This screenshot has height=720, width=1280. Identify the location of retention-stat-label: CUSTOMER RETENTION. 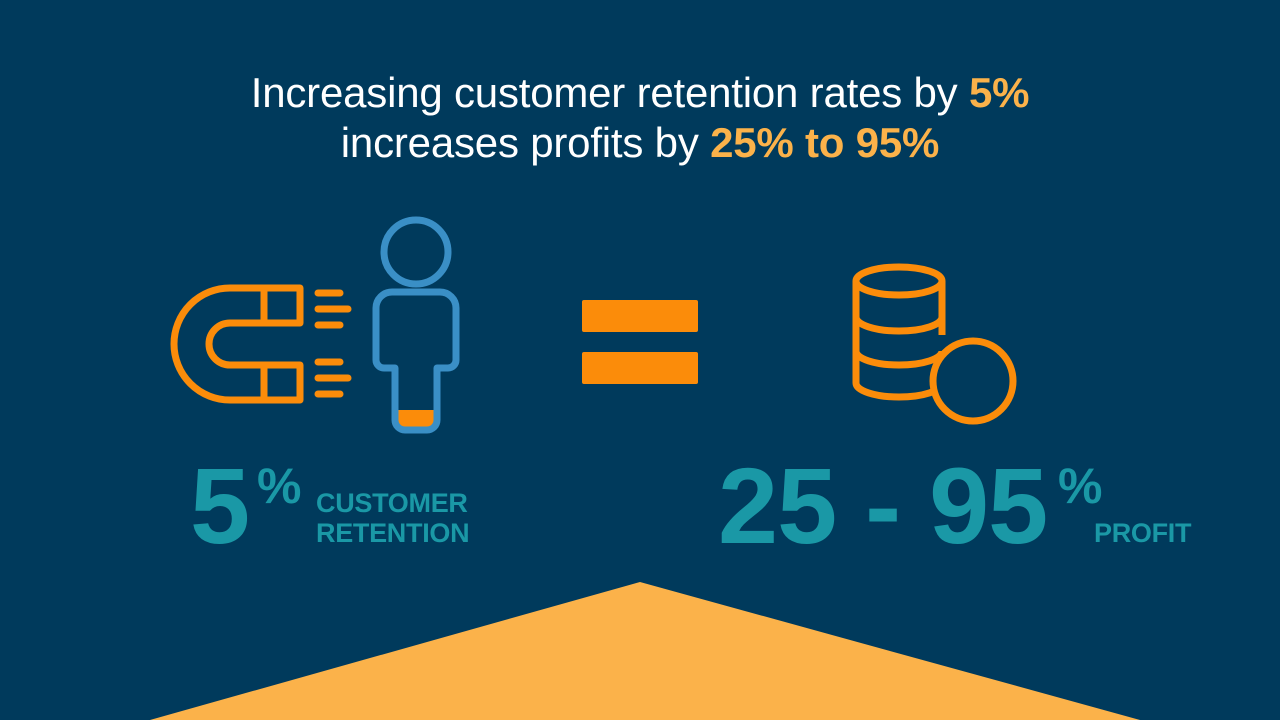
(393, 518).